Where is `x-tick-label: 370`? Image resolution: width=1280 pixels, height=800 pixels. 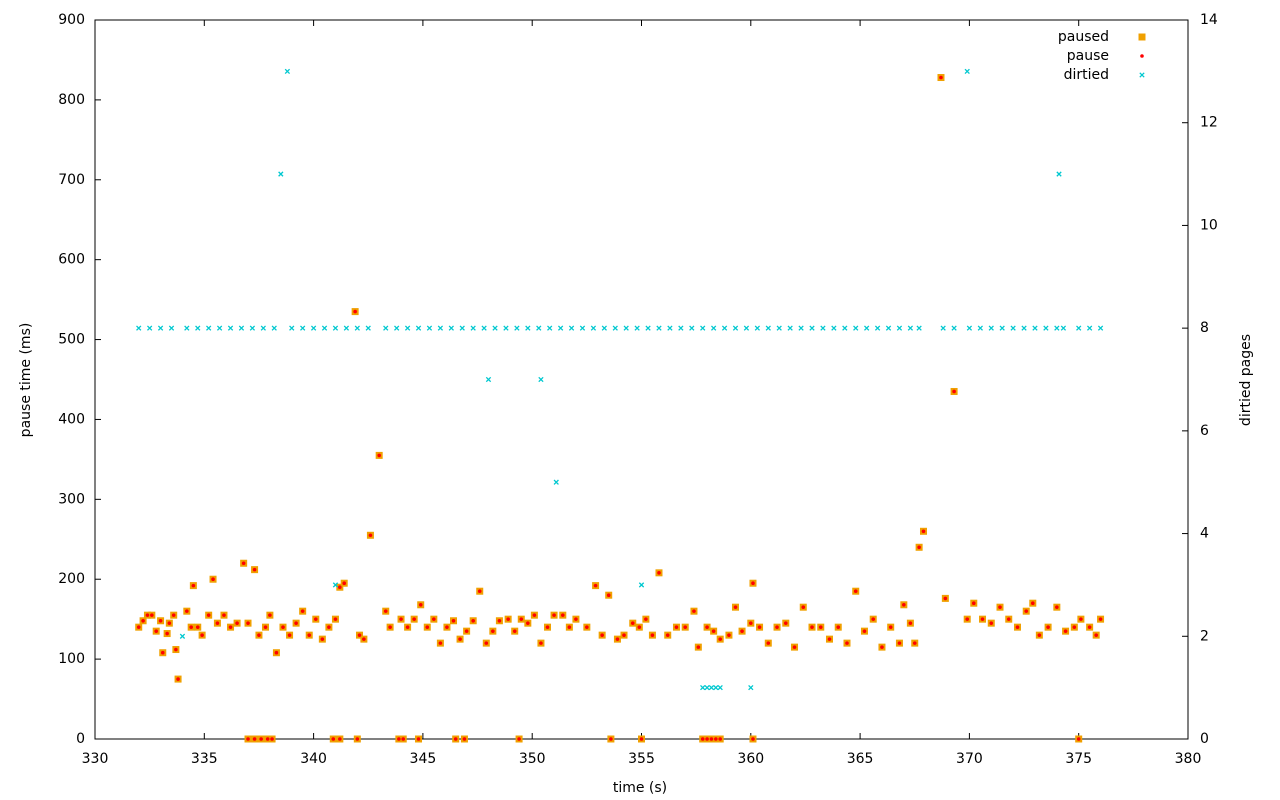
x-tick-label: 370 is located at coordinates (969, 759).